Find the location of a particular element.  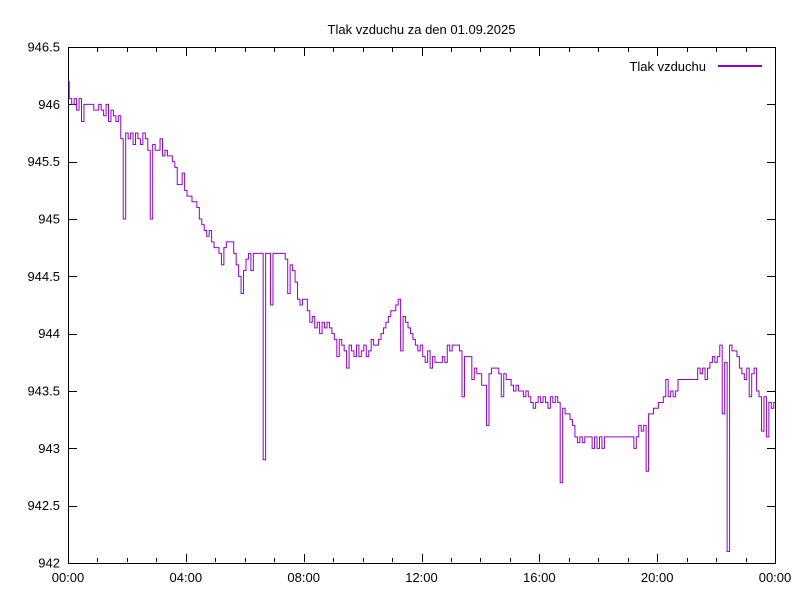

x-tick-label: 04:00 is located at coordinates (186, 577).